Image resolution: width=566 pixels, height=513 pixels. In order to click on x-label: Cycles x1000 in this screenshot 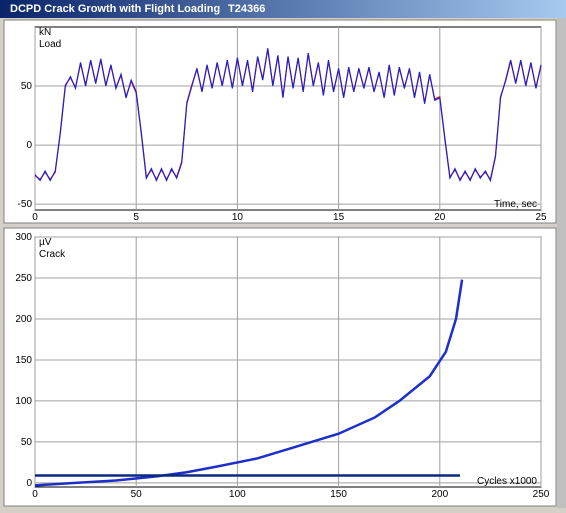, I will do `click(507, 481)`.